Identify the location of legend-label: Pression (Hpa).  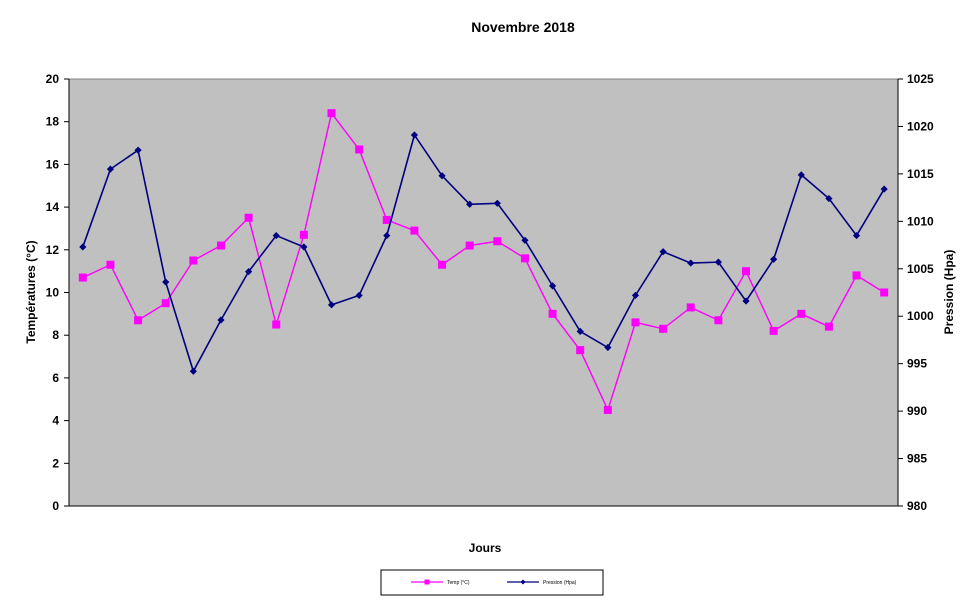
(560, 583).